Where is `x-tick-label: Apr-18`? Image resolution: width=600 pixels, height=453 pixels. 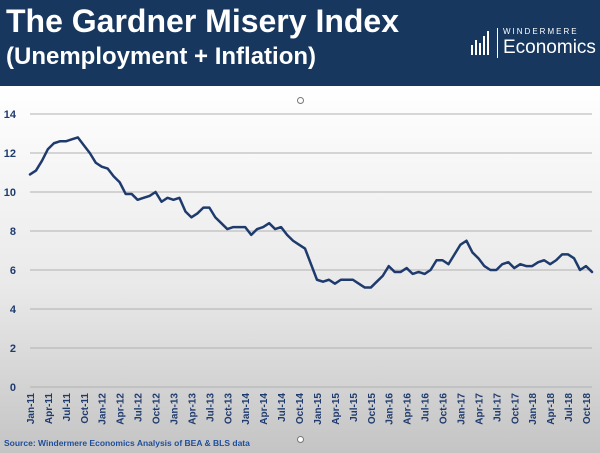
x-tick-label: Apr-18 is located at coordinates (551, 409).